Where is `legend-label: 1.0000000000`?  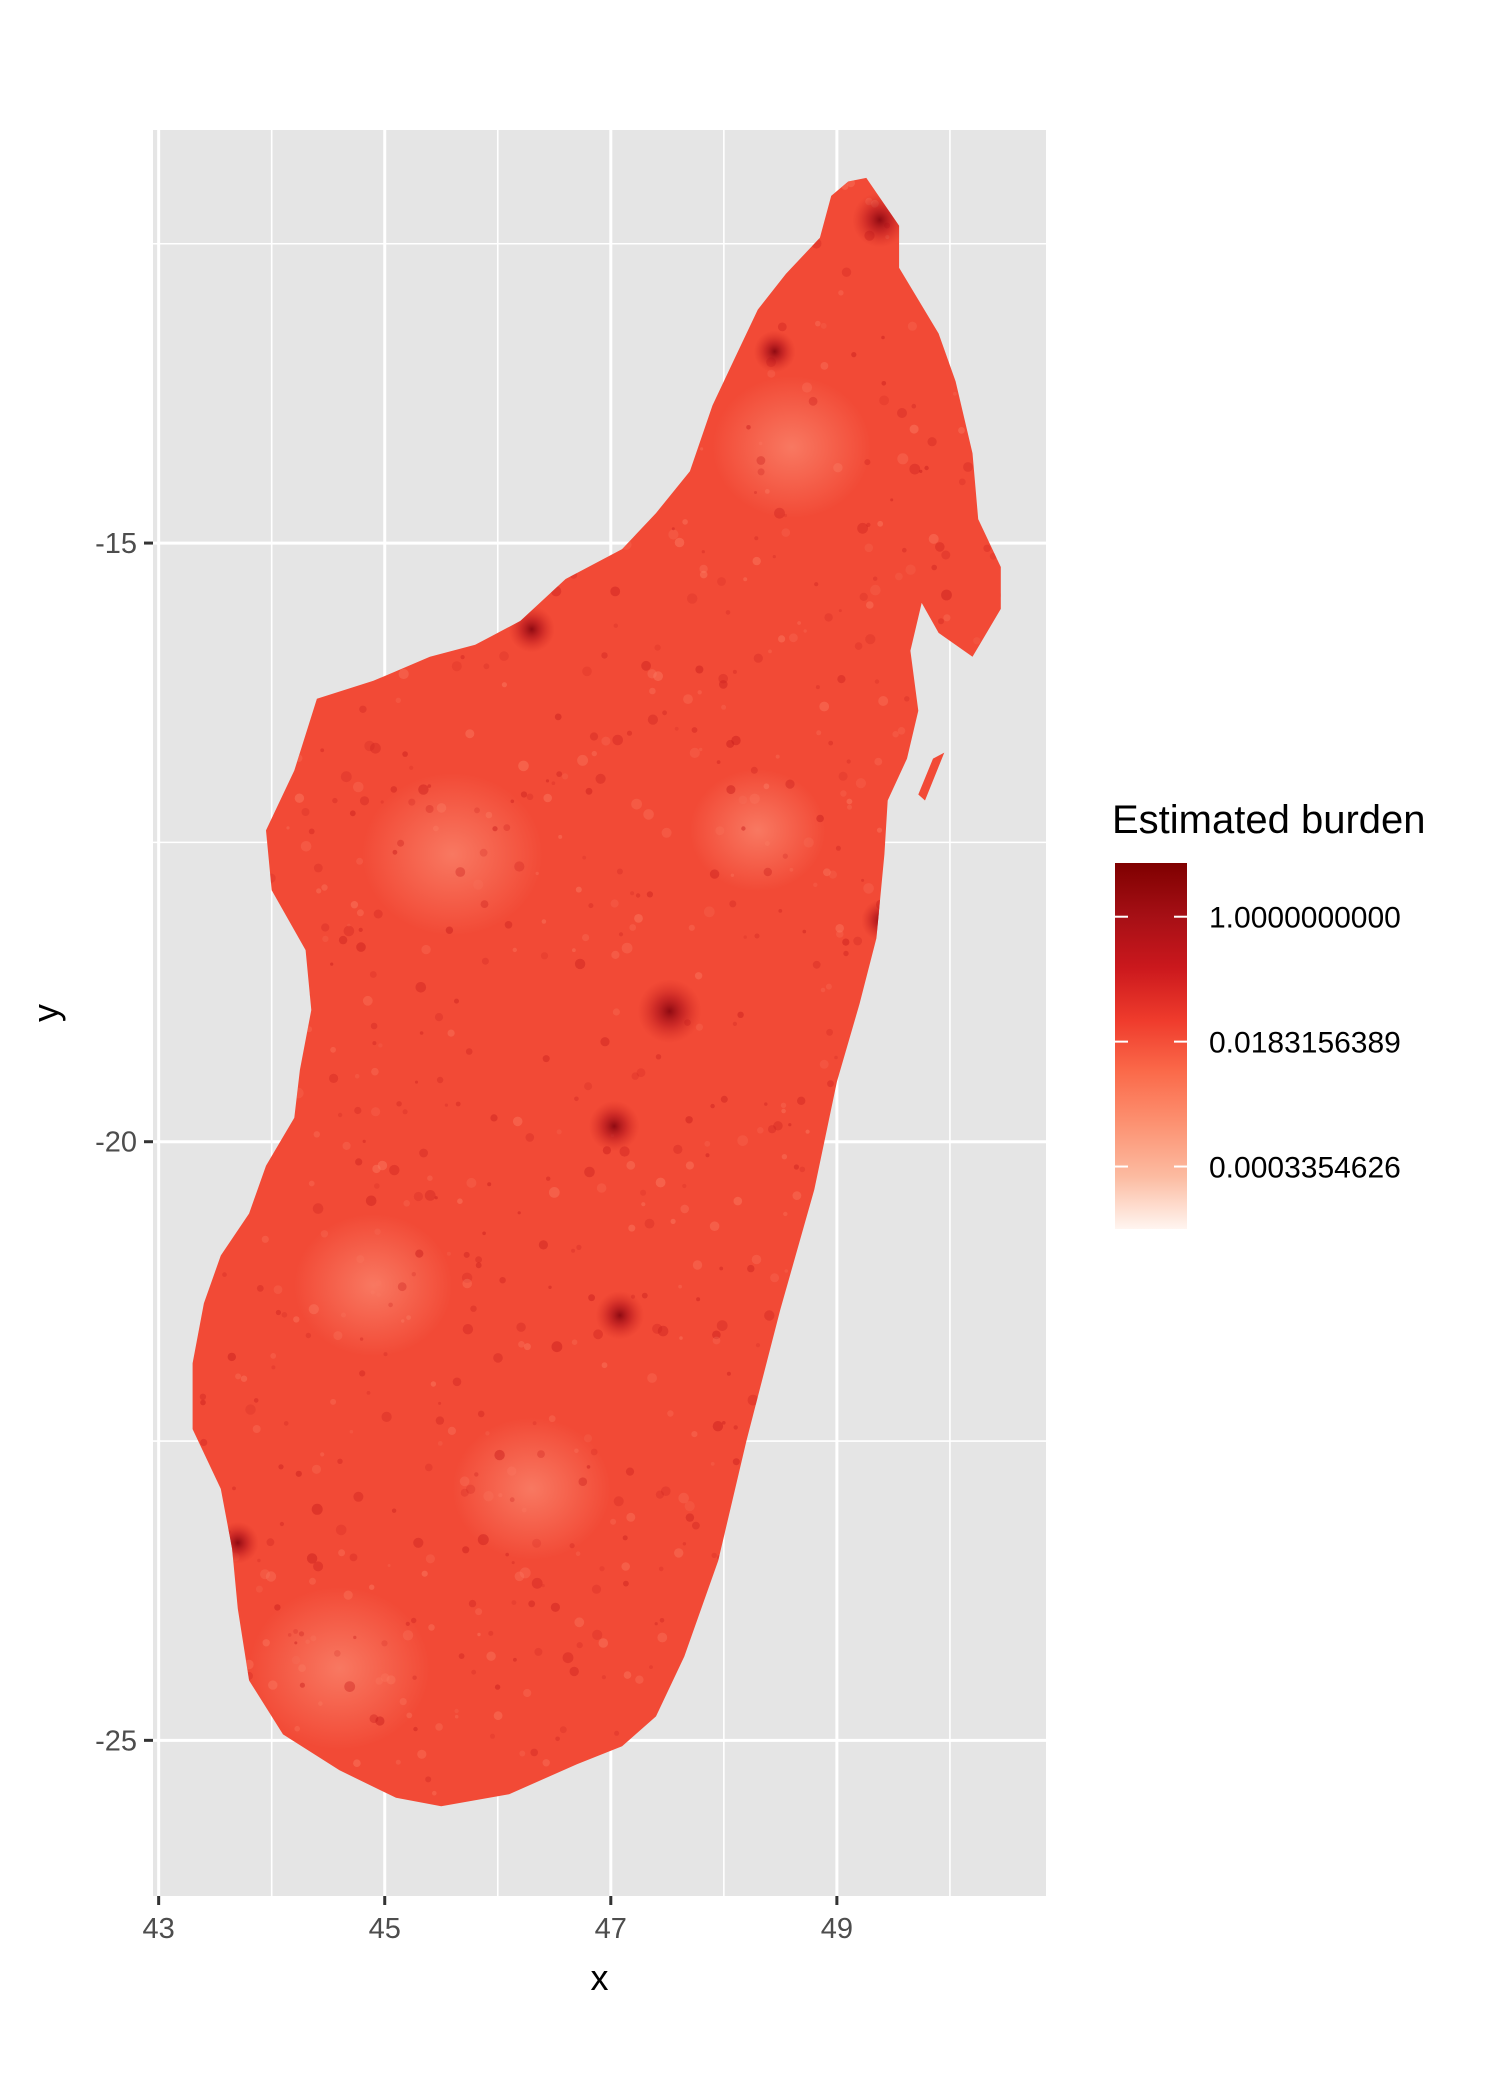
legend-label: 1.0000000000 is located at coordinates (1305, 918).